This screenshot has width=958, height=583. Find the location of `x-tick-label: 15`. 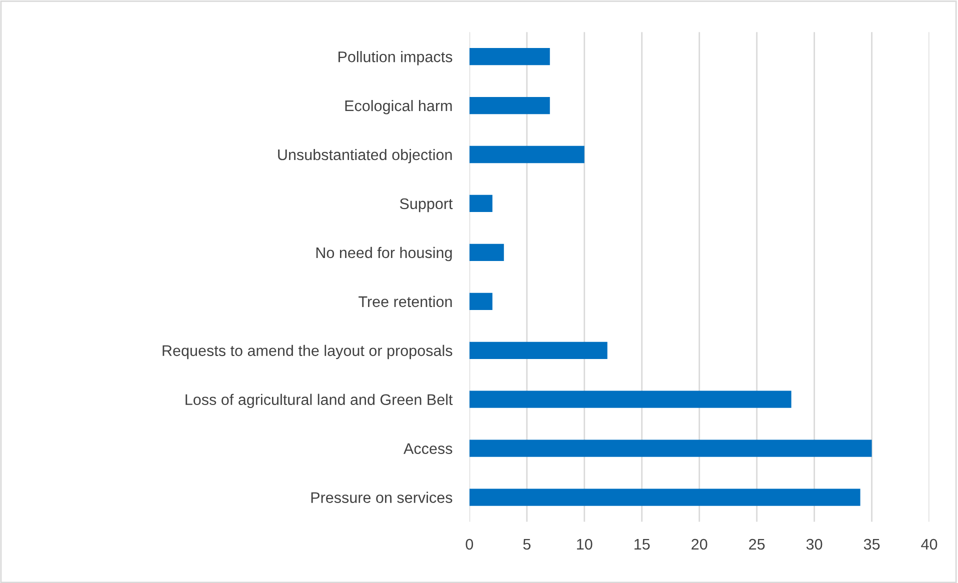

x-tick-label: 15 is located at coordinates (642, 544).